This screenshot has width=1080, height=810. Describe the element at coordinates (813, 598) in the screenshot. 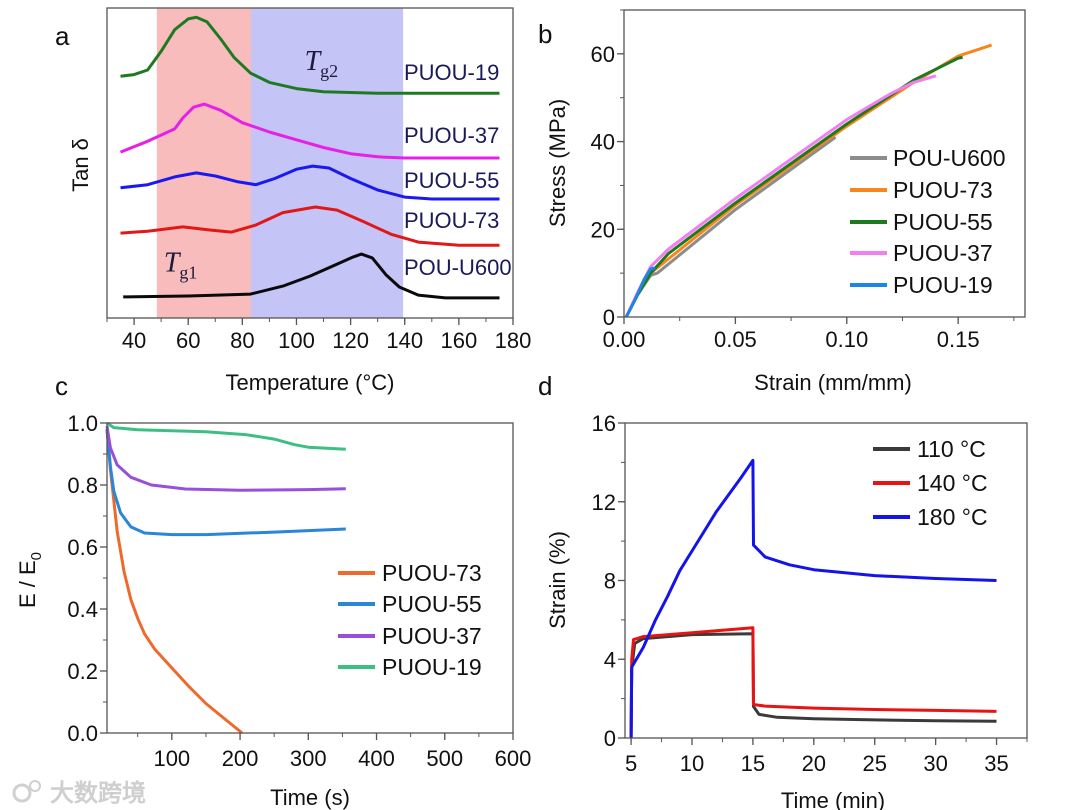

I see `series-line-180-C` at that location.